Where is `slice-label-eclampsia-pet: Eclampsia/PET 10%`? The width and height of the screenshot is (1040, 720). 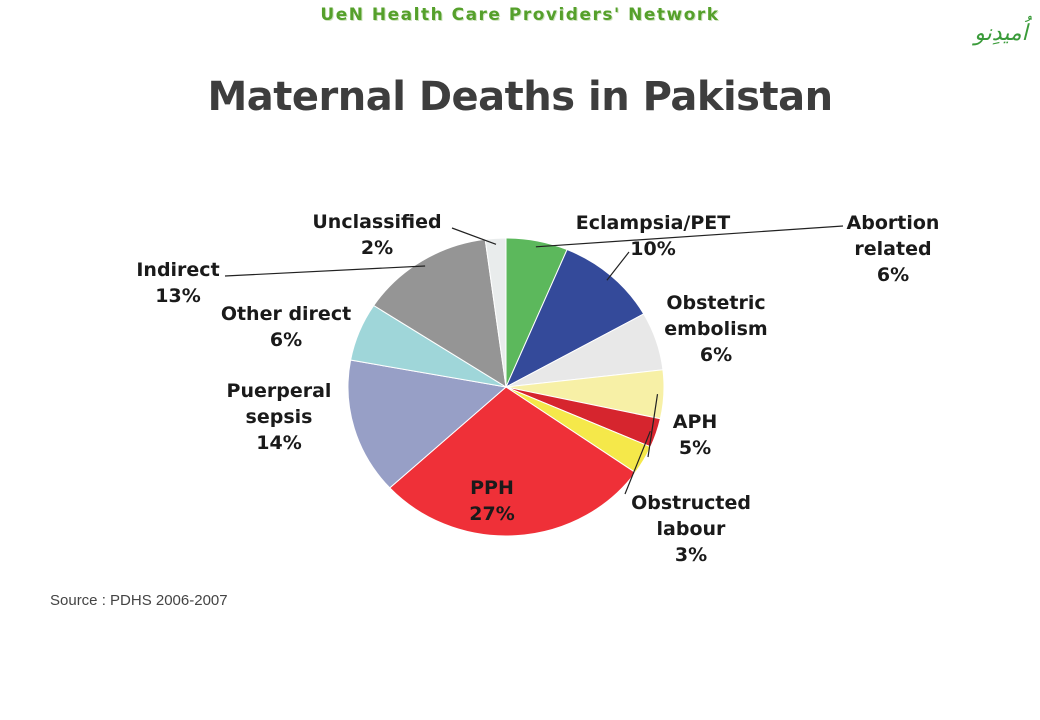
slice-label-eclampsia-pet: Eclampsia/PET 10% is located at coordinates (653, 236).